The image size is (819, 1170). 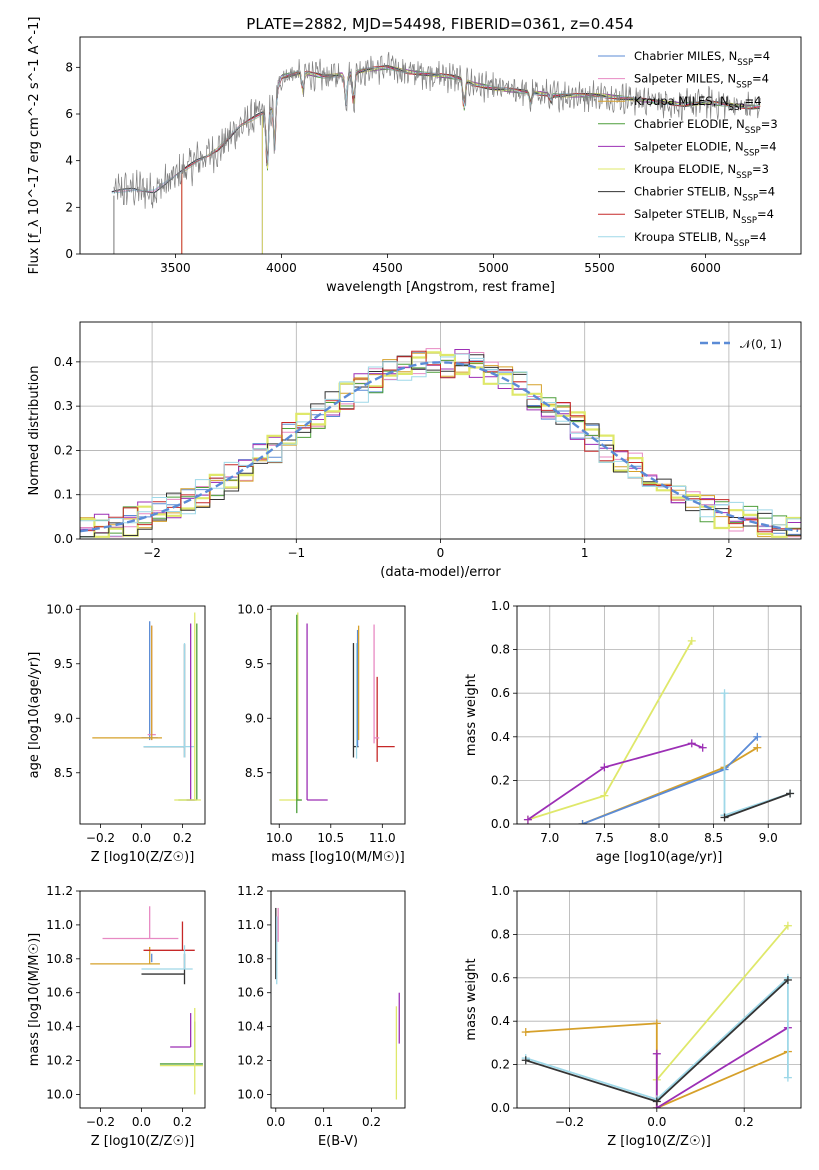 What do you see at coordinates (768, 838) in the screenshot?
I see `x-tick-label: 9.0` at bounding box center [768, 838].